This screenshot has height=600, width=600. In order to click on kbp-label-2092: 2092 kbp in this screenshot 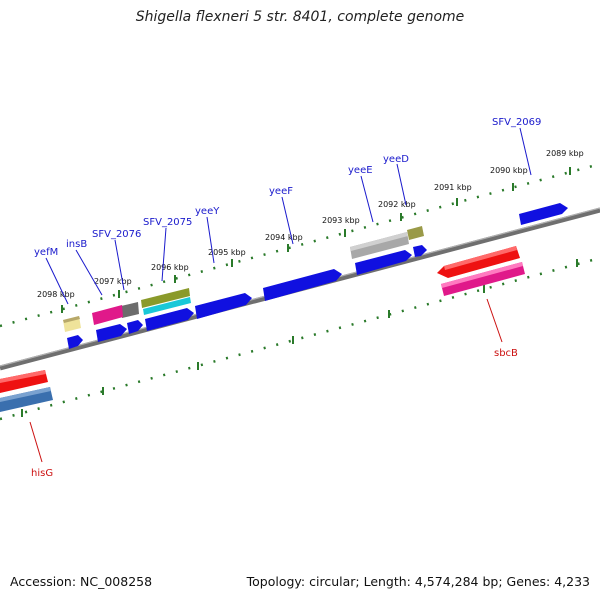, I will do `click(397, 204)`.